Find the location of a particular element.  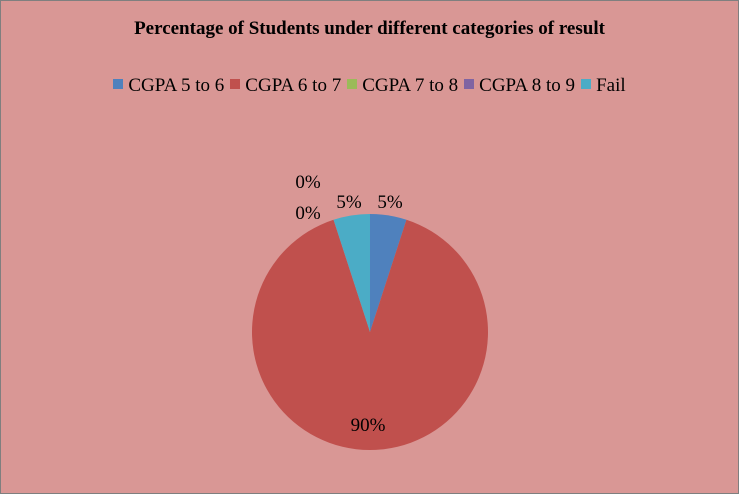

legend-item: CGPA 8 to 9 is located at coordinates (519, 86).